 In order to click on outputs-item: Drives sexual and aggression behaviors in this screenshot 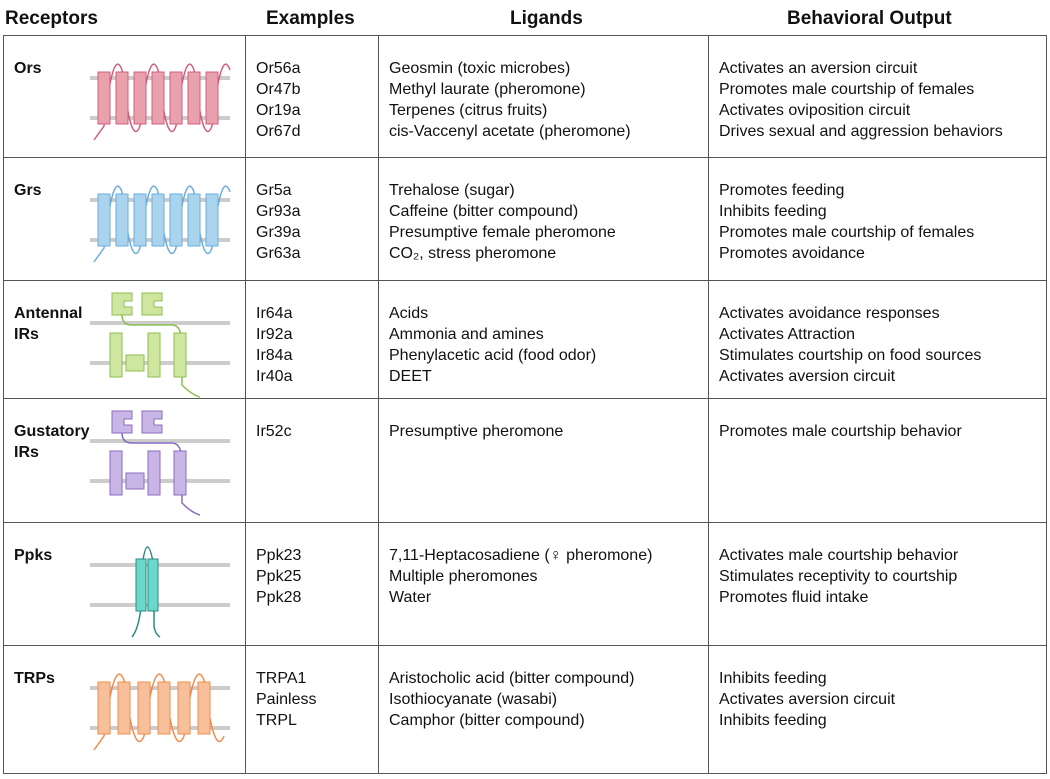, I will do `click(861, 131)`.